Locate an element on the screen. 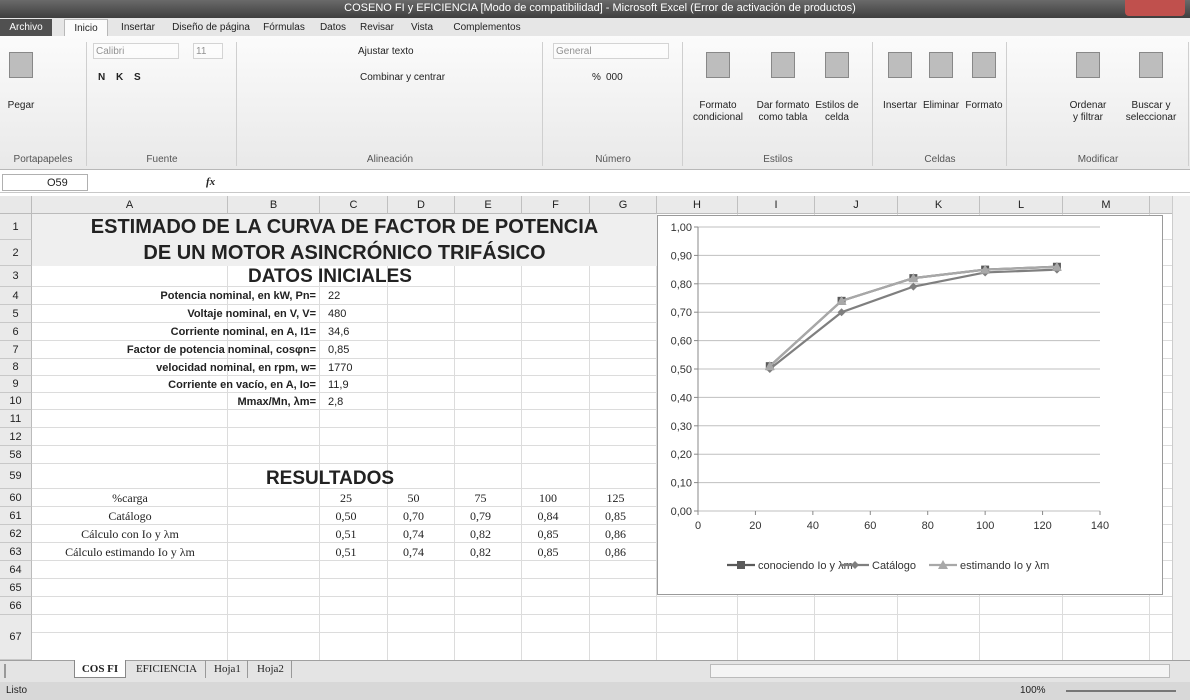  select-all is located at coordinates (16, 205).